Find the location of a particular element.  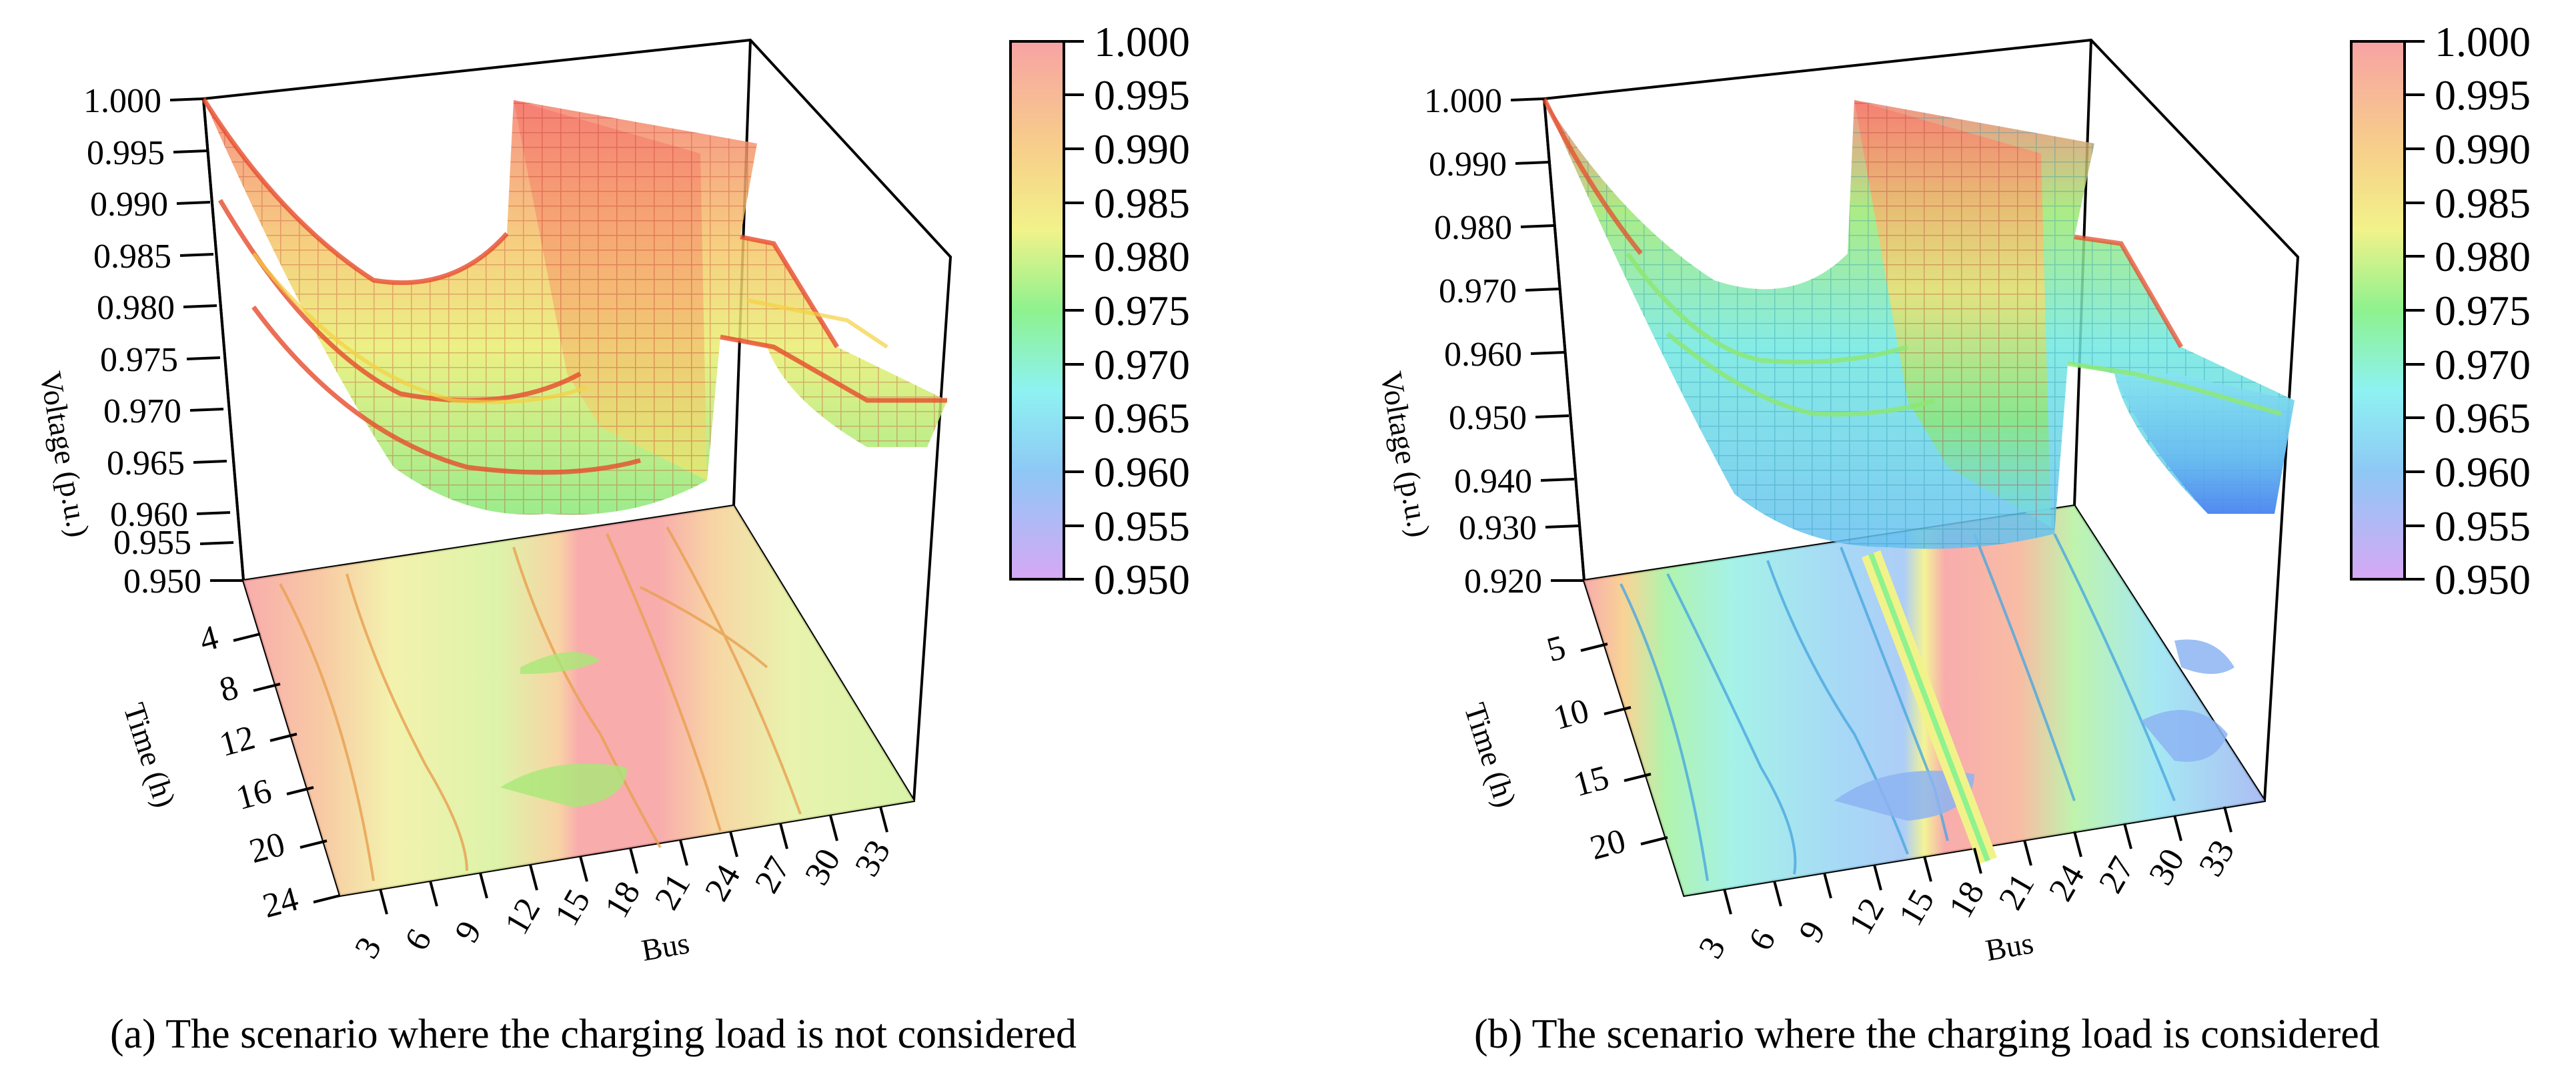

panel-b-bus-tick: 18 is located at coordinates (1967, 899).